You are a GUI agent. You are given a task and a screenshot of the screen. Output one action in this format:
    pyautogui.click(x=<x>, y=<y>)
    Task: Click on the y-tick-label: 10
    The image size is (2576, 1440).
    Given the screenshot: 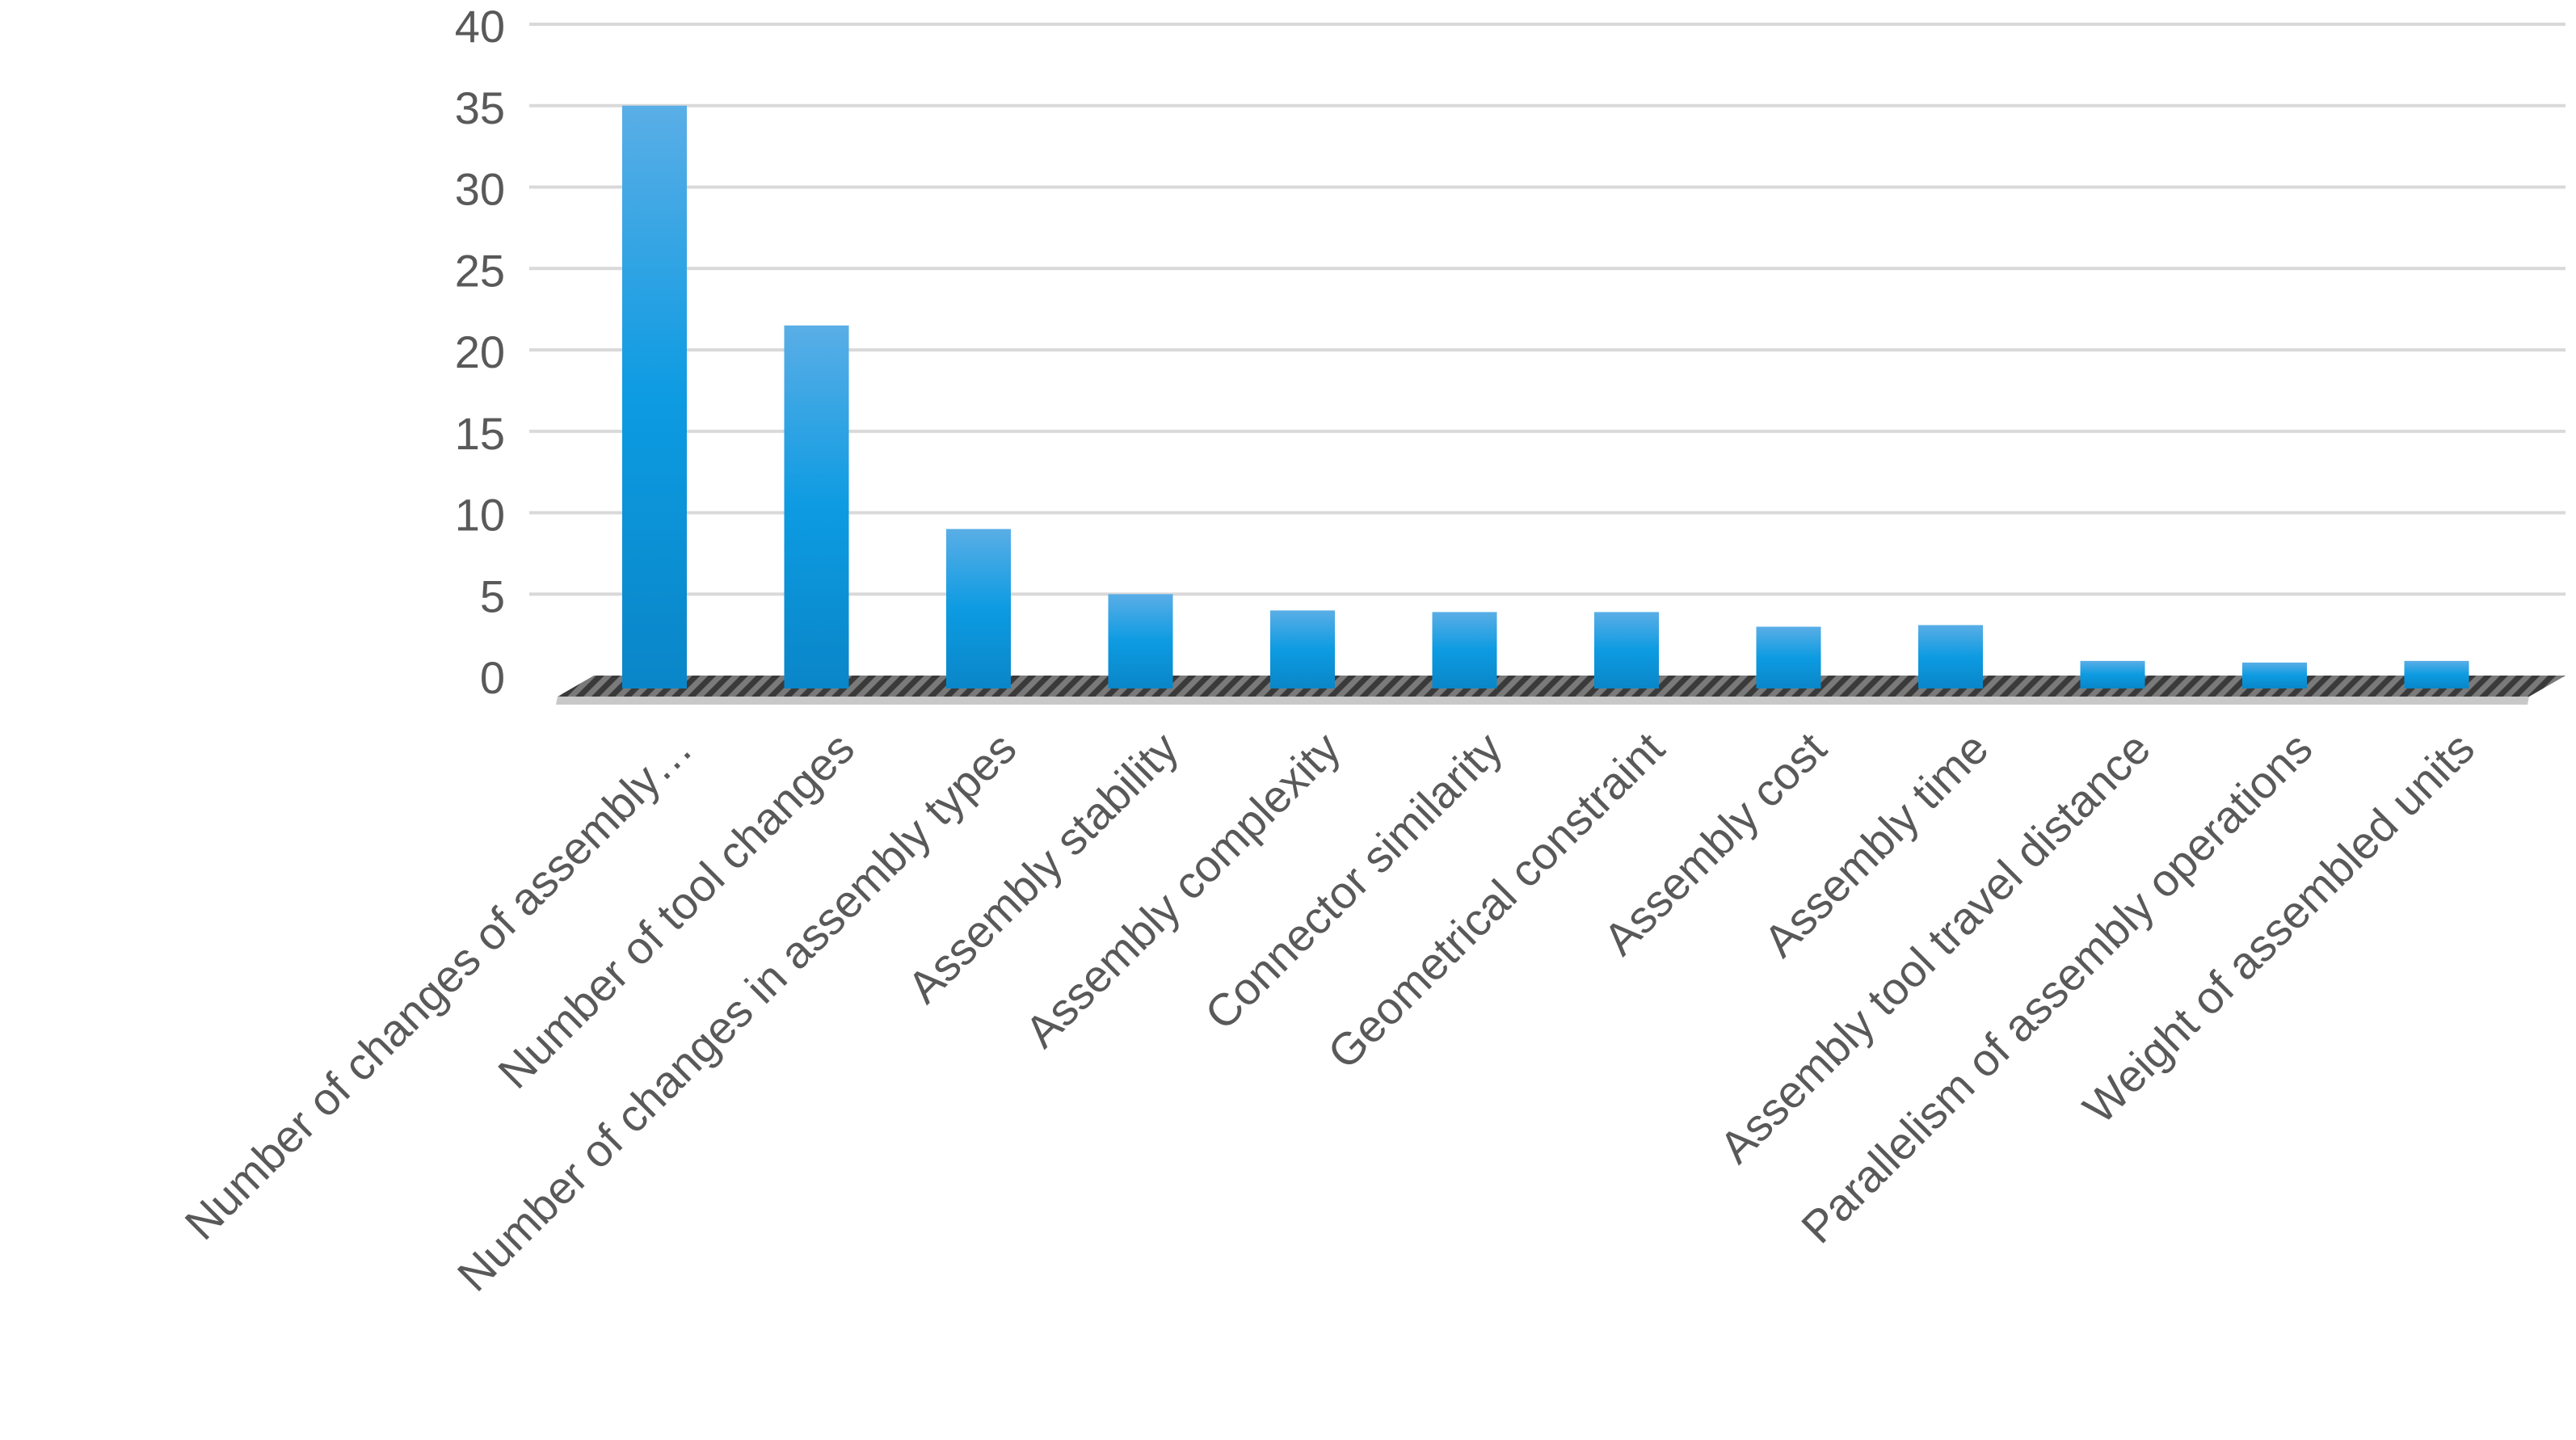 What is the action you would take?
    pyautogui.click(x=480, y=515)
    